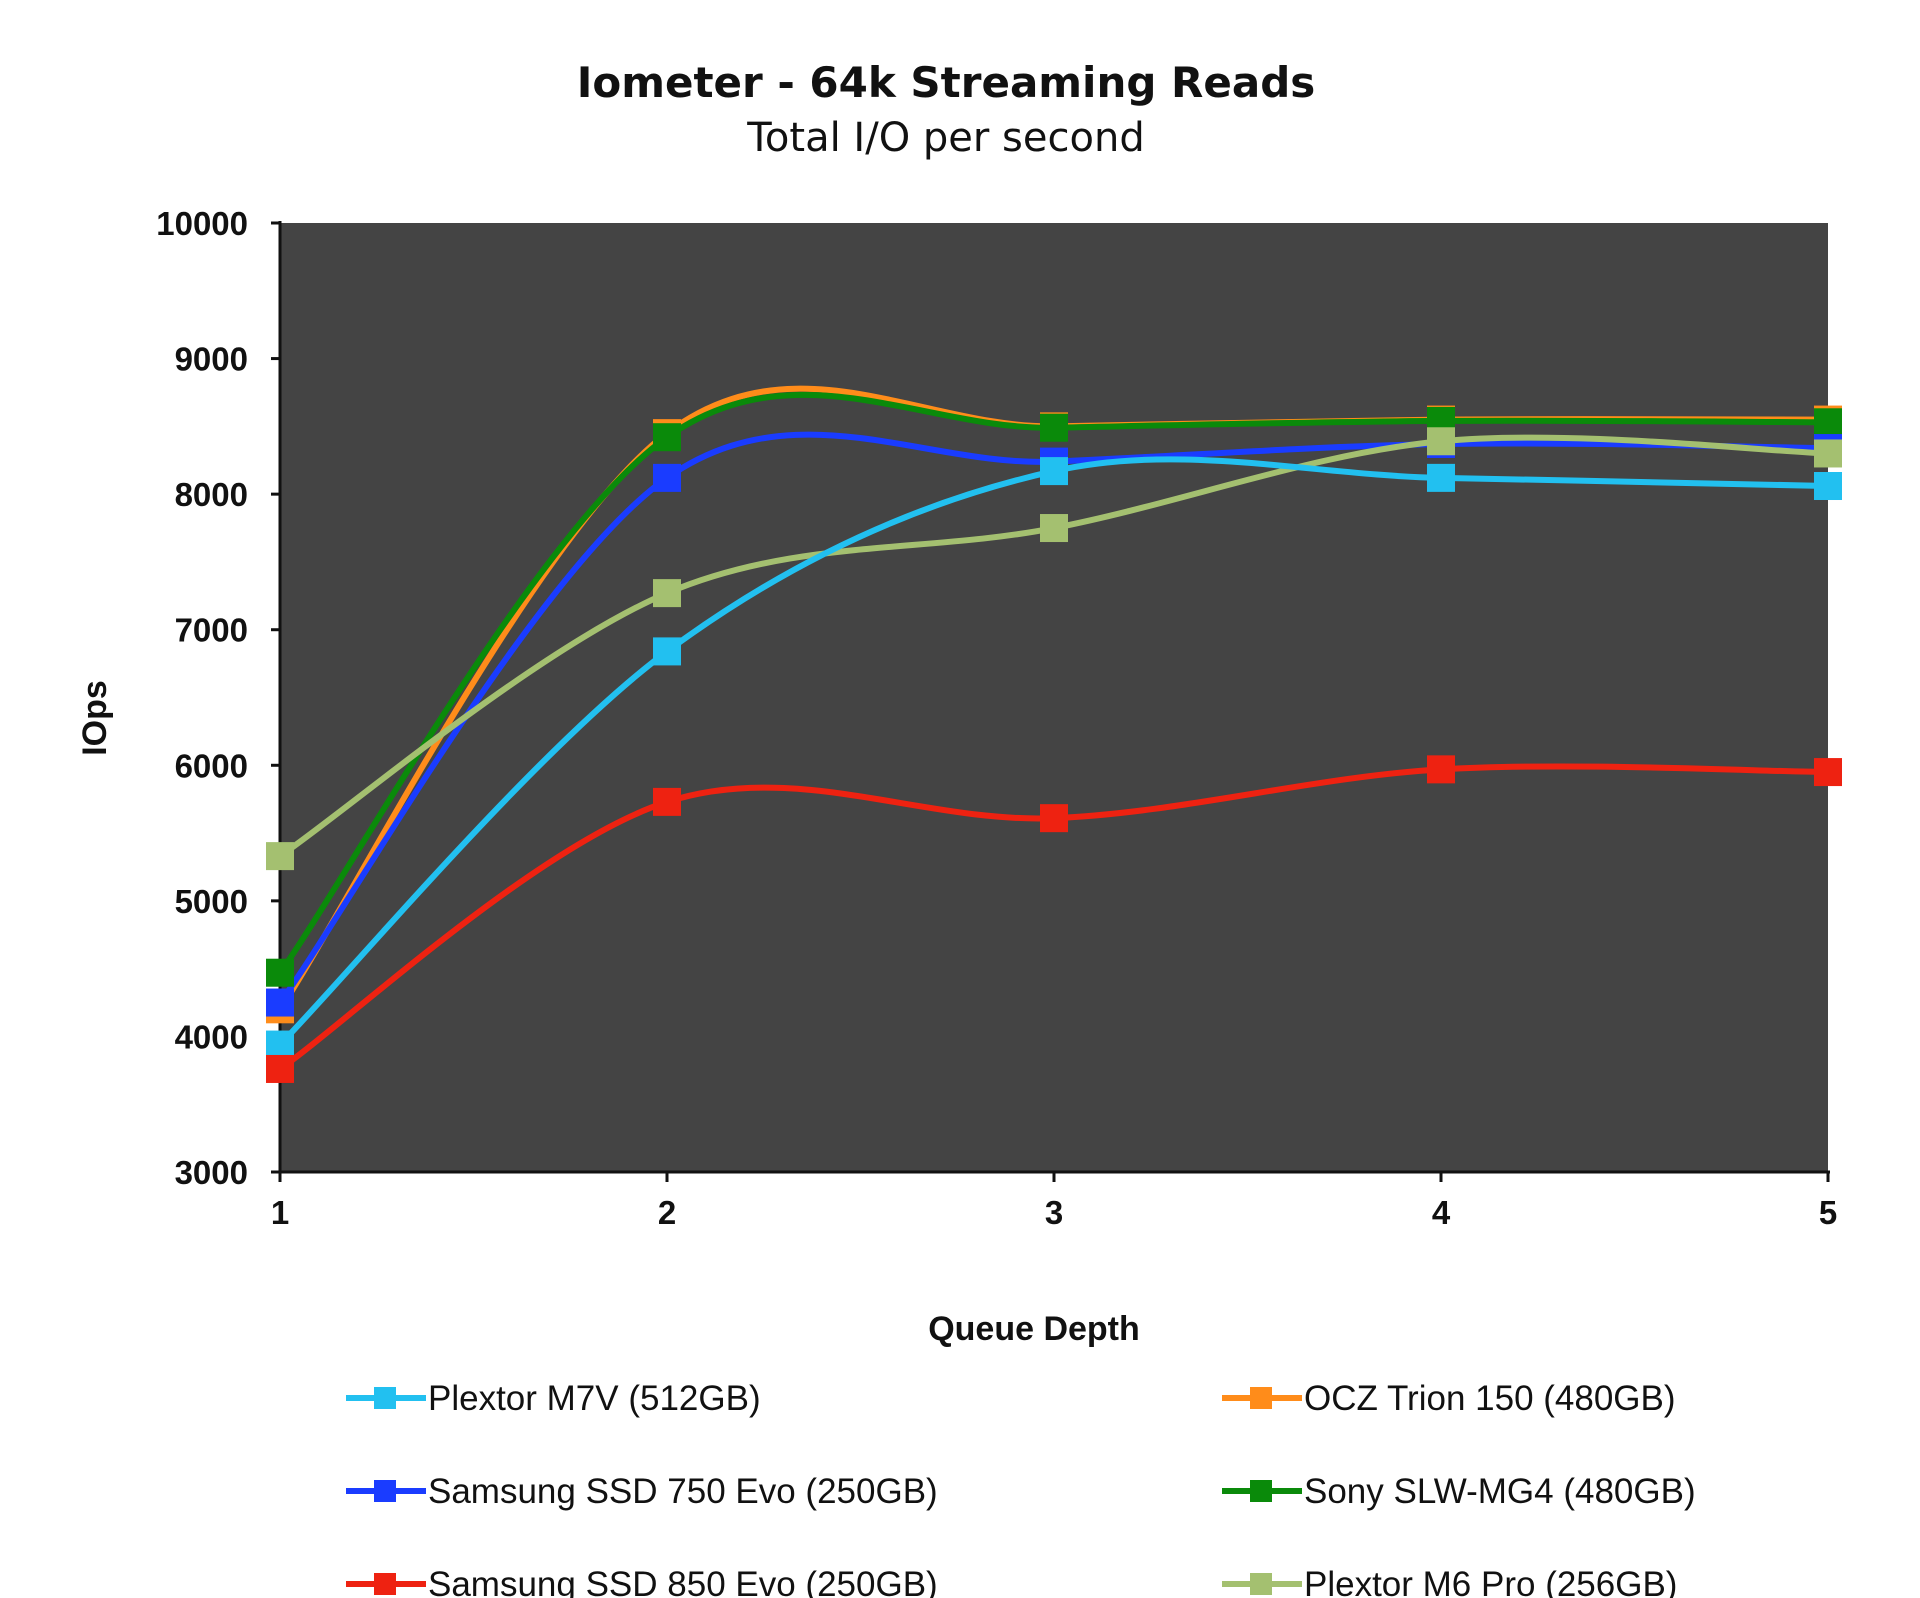  Describe the element at coordinates (1490, 1581) in the screenshot. I see `legend-entry: Plextor M6 Pro (256GB)` at that location.